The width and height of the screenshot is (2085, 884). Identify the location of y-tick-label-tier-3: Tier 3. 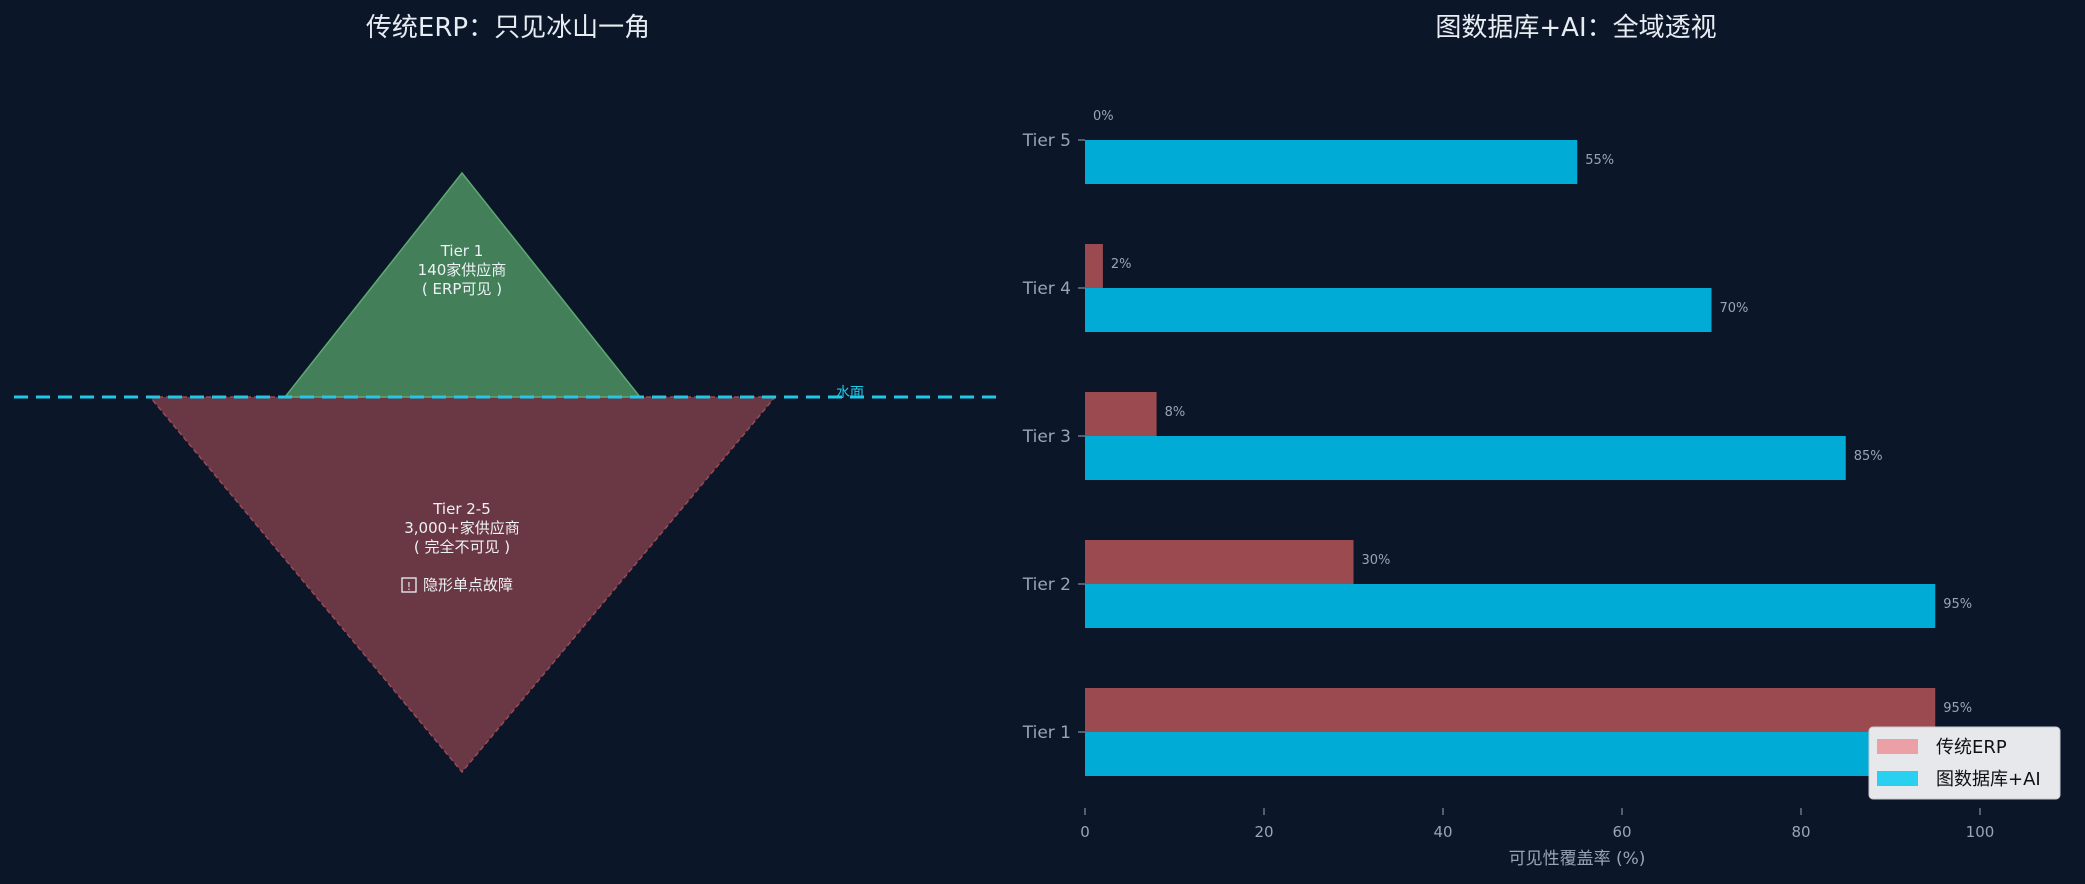
(1046, 437).